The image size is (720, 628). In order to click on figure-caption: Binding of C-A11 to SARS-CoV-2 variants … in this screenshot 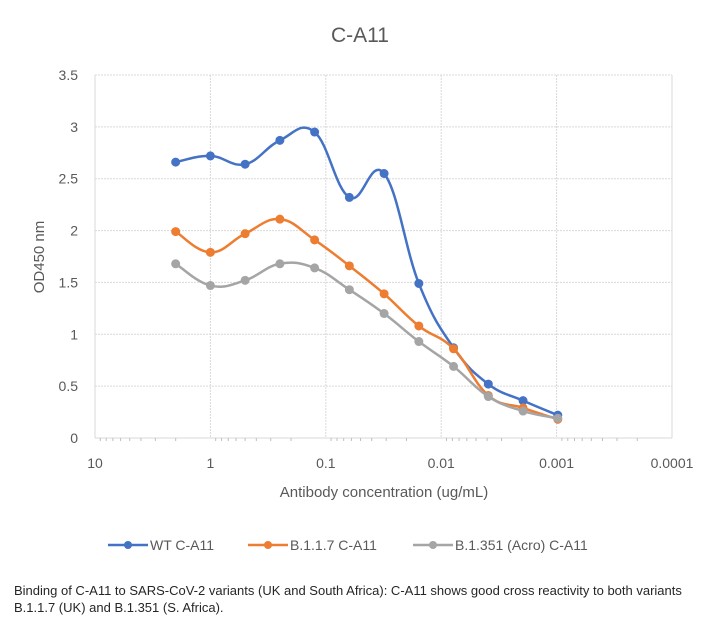, I will do `click(348, 599)`.